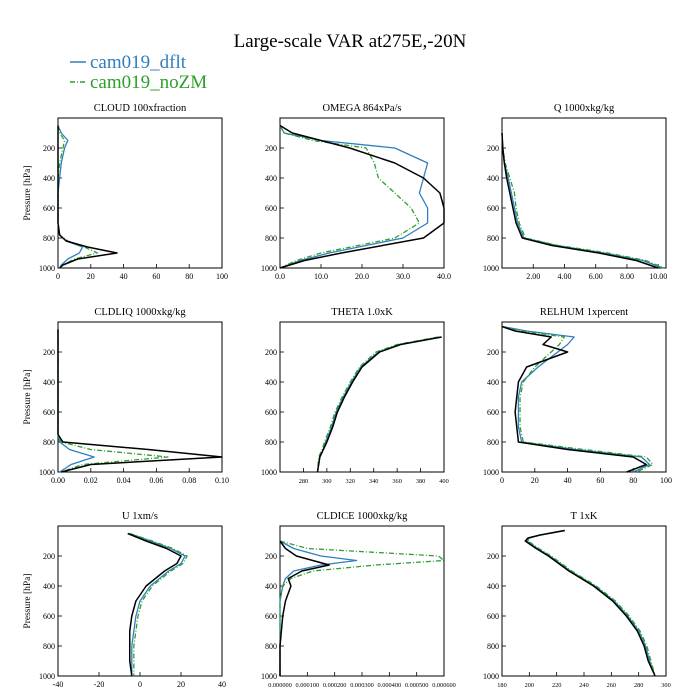  What do you see at coordinates (156, 480) in the screenshot?
I see `x-tick-label: 0.06` at bounding box center [156, 480].